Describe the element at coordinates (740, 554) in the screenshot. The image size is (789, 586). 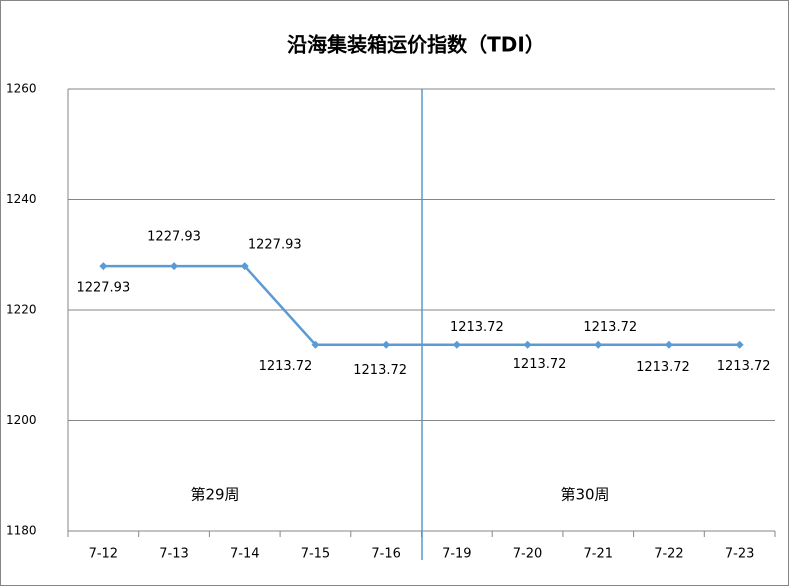
I see `x-tick-label: 7-23` at that location.